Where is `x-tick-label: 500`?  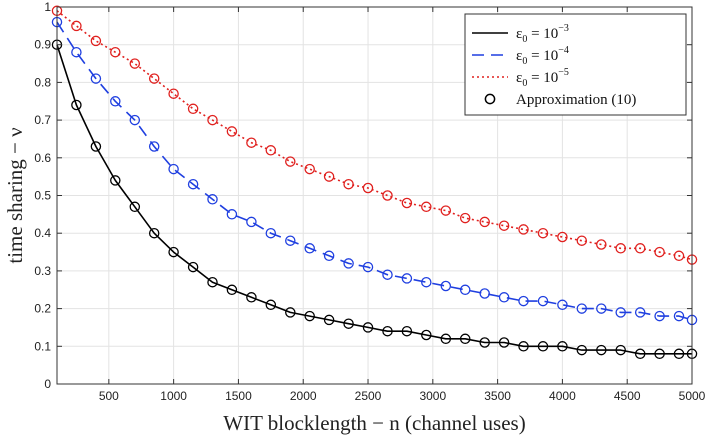 x-tick-label: 500 is located at coordinates (109, 396).